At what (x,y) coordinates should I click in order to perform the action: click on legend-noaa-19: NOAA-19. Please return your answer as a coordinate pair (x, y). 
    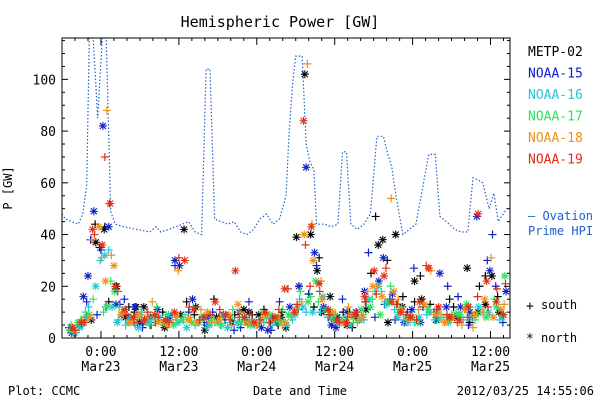
    Looking at the image, I should click on (555, 160).